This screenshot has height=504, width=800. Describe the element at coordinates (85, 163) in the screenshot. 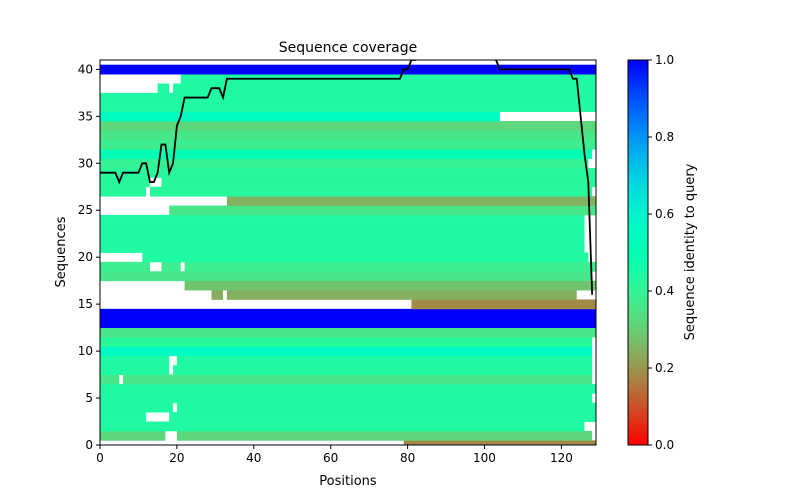

I see `y-tick-label: 30` at that location.